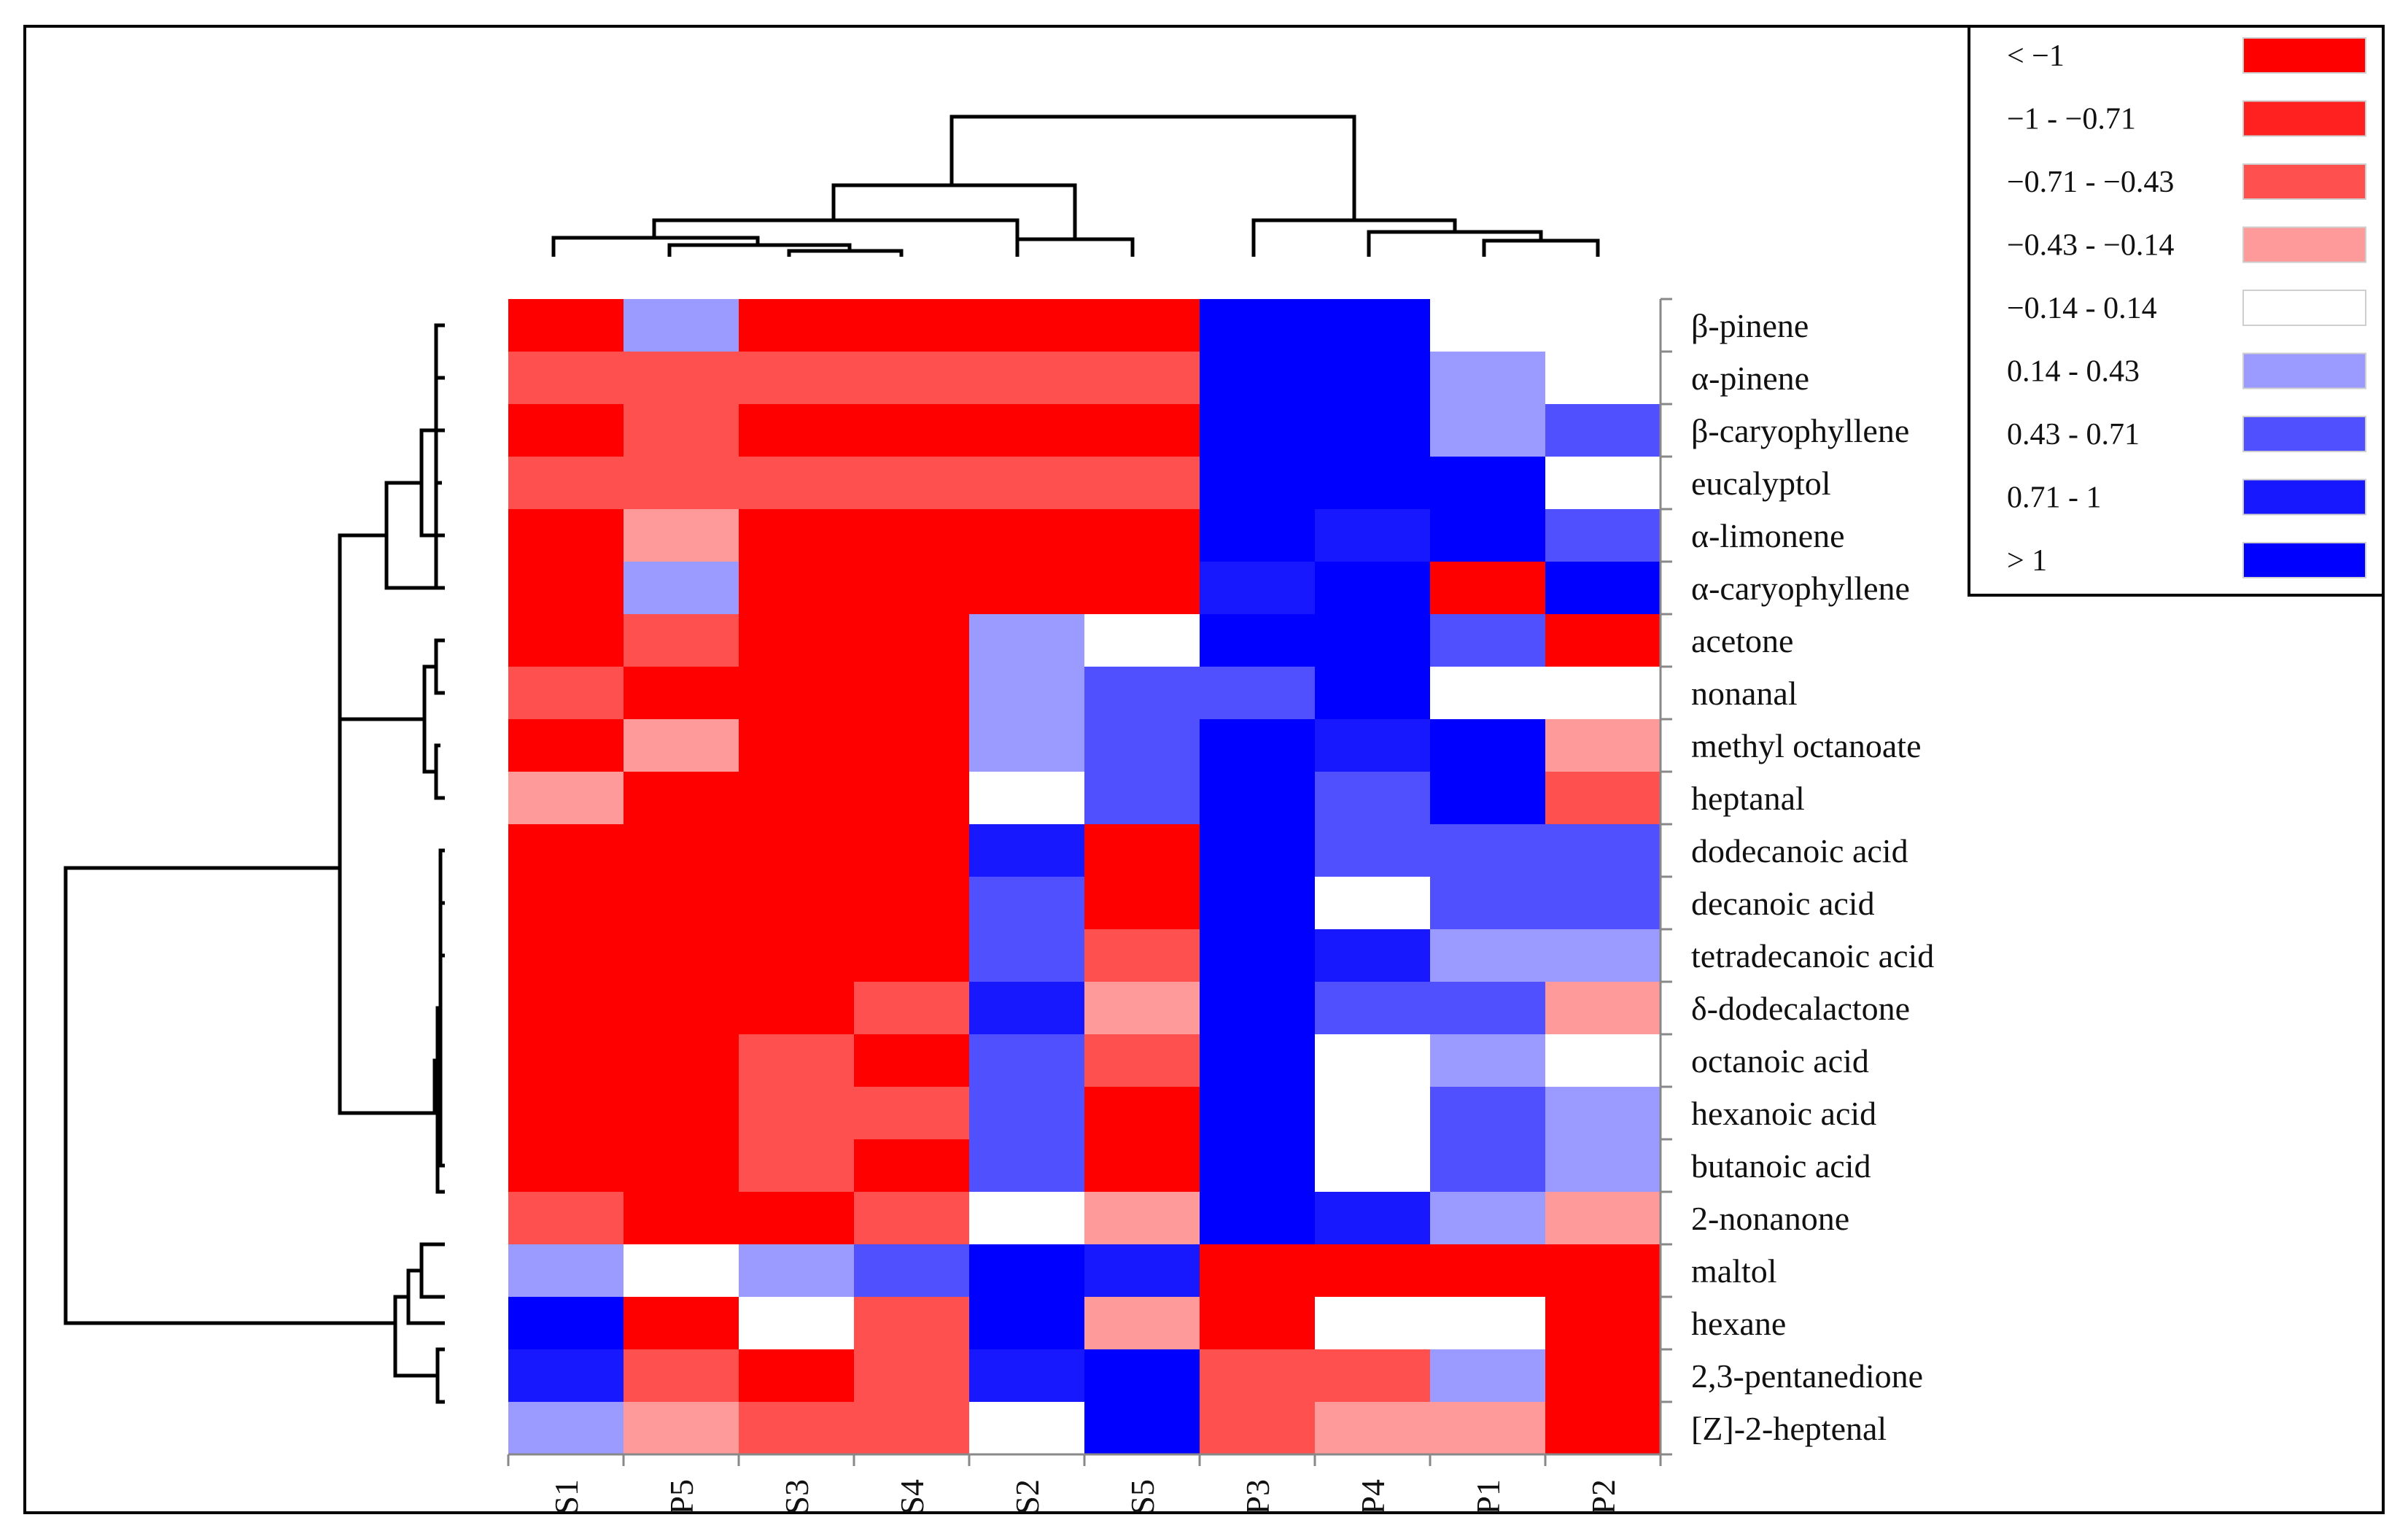 This screenshot has width=2408, height=1539. Describe the element at coordinates (1742, 640) in the screenshot. I see `row-label: acetone` at that location.